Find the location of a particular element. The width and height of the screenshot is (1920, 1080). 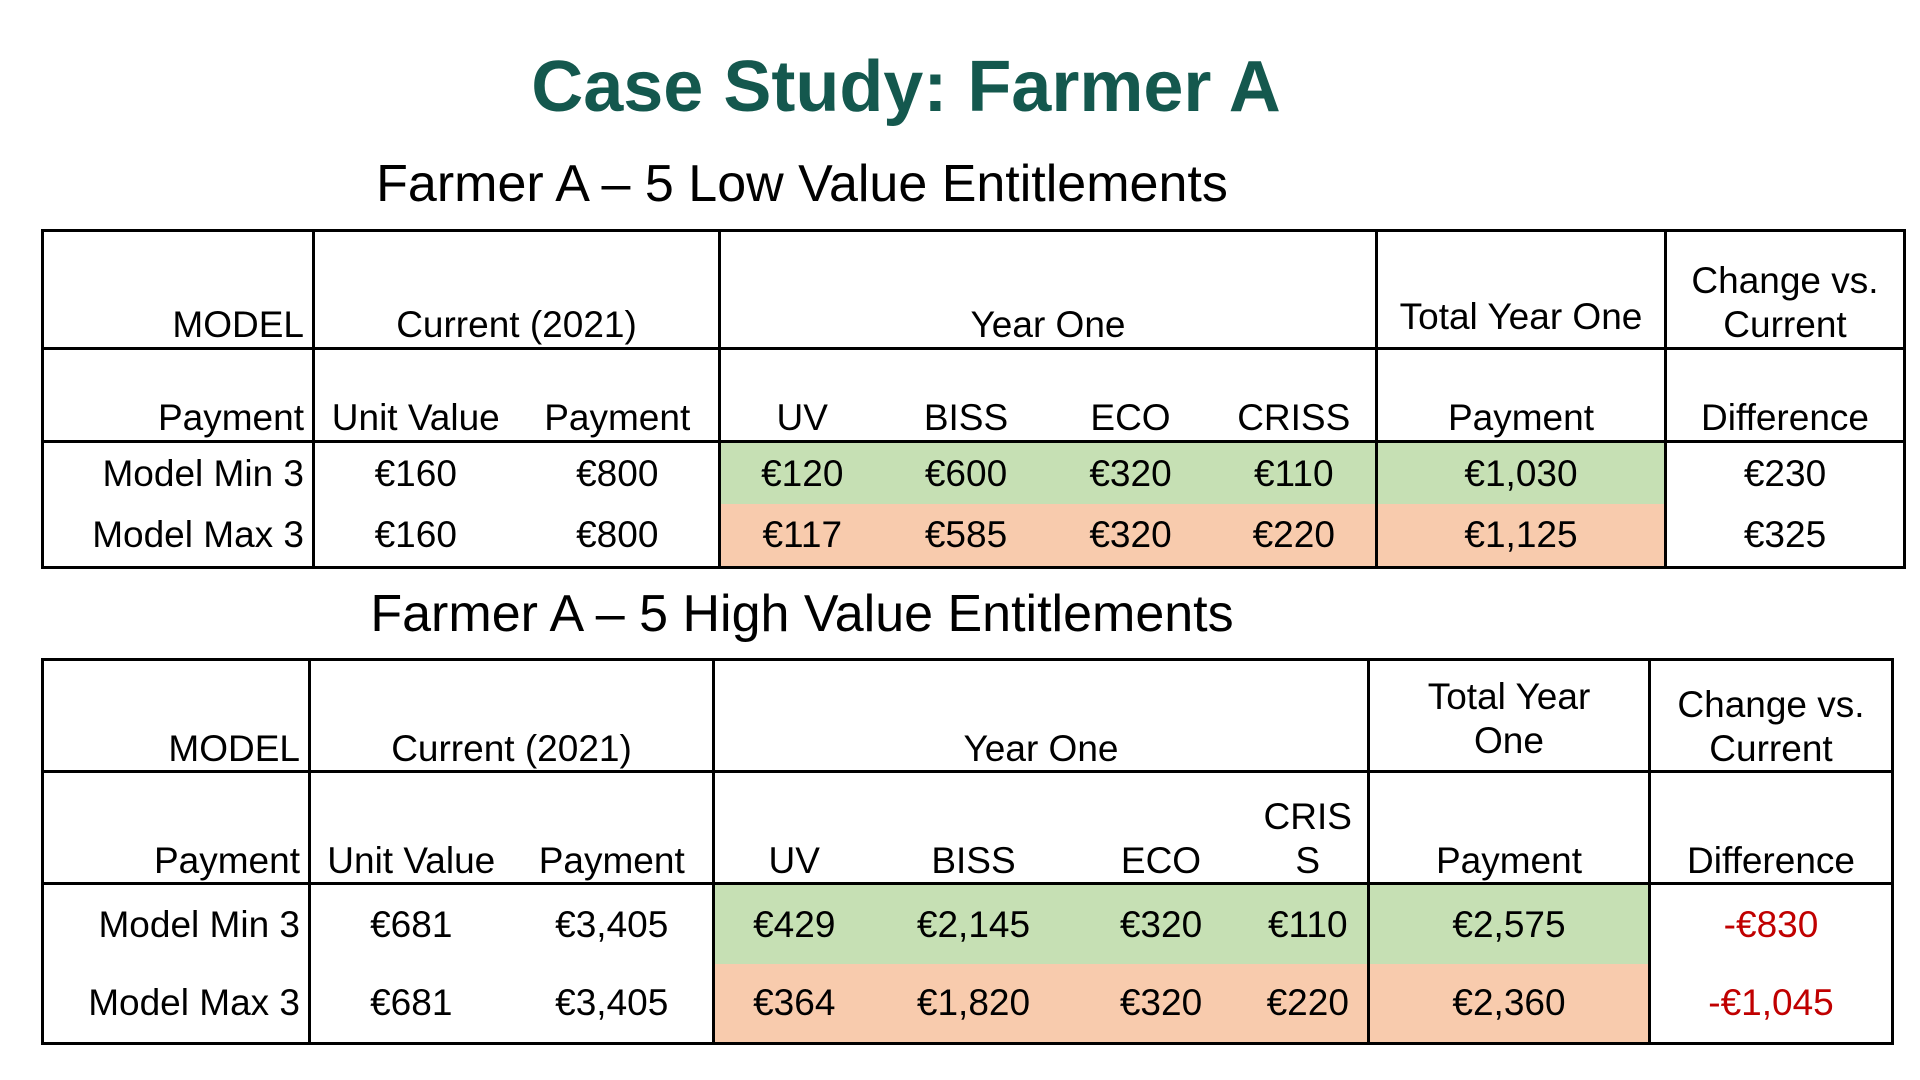

difference-cell: -€1,045 is located at coordinates (1771, 1004).